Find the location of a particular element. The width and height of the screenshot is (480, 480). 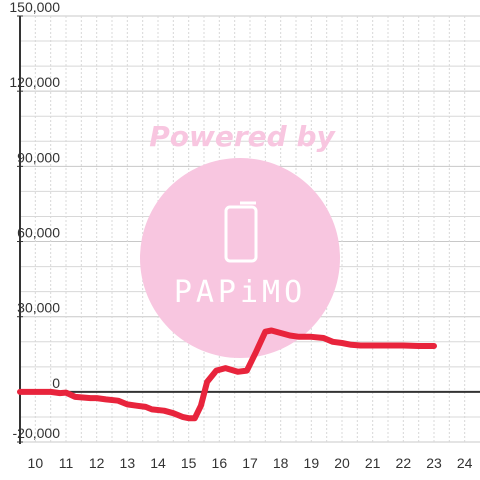

phone-icon is located at coordinates (241, 232).